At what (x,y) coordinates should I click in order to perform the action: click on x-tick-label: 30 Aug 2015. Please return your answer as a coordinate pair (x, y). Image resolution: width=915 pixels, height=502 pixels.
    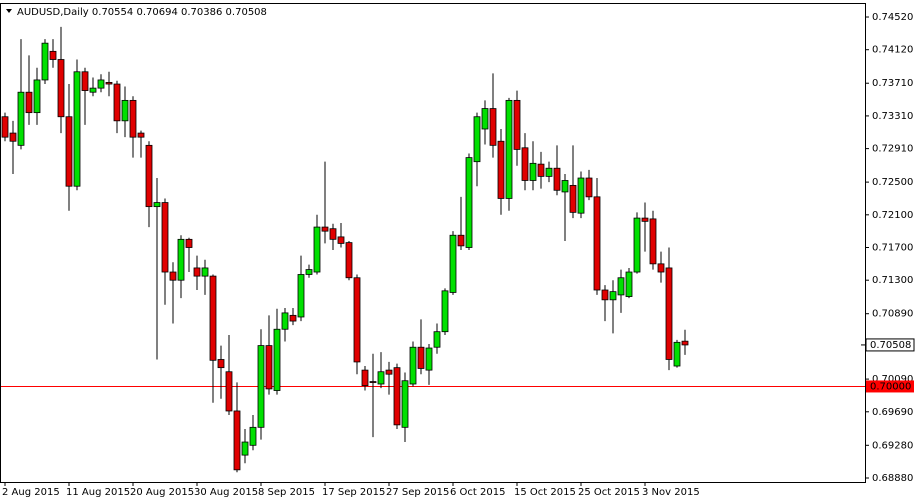
    Looking at the image, I should click on (226, 492).